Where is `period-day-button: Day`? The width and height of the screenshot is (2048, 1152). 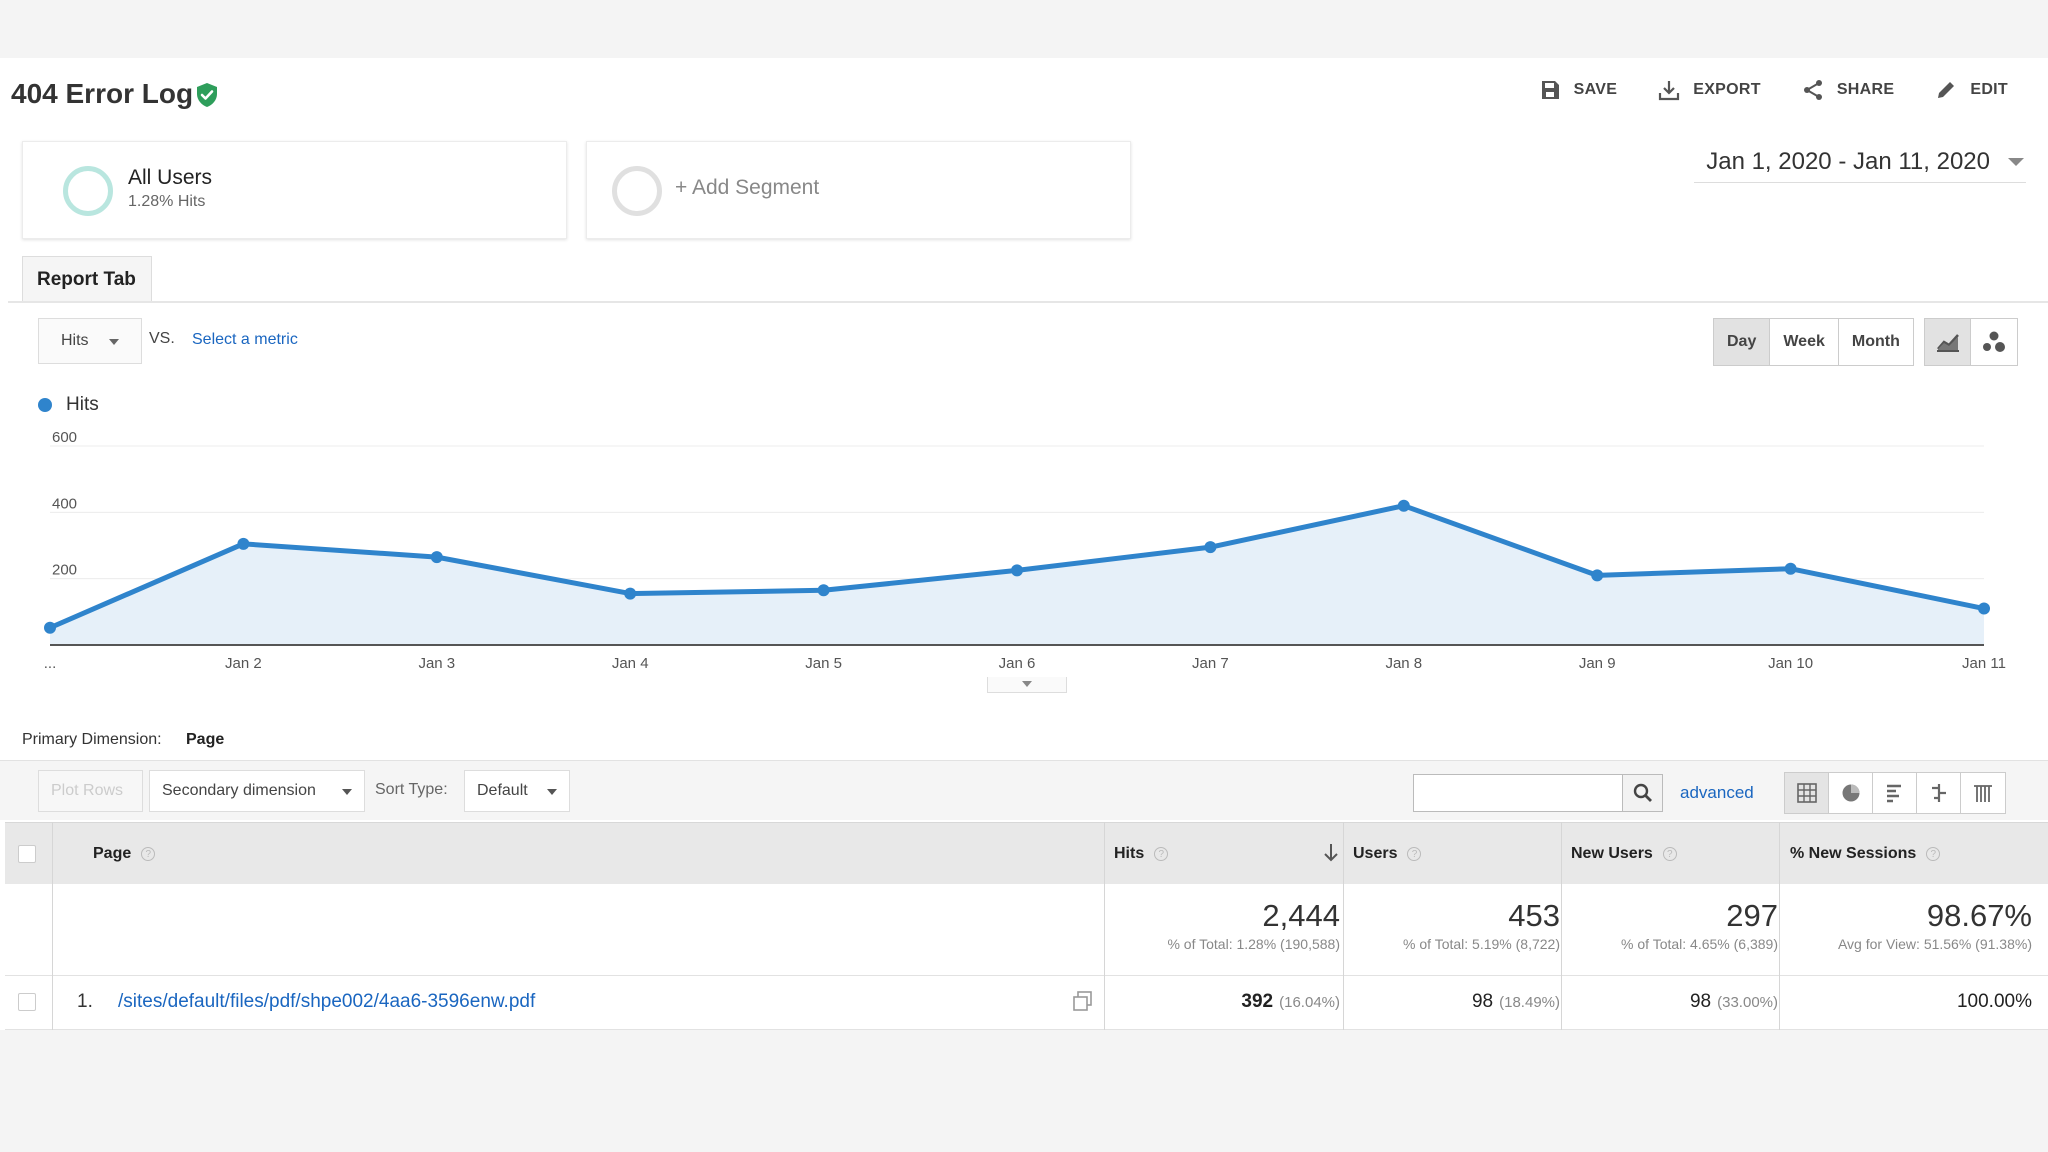 period-day-button: Day is located at coordinates (1742, 342).